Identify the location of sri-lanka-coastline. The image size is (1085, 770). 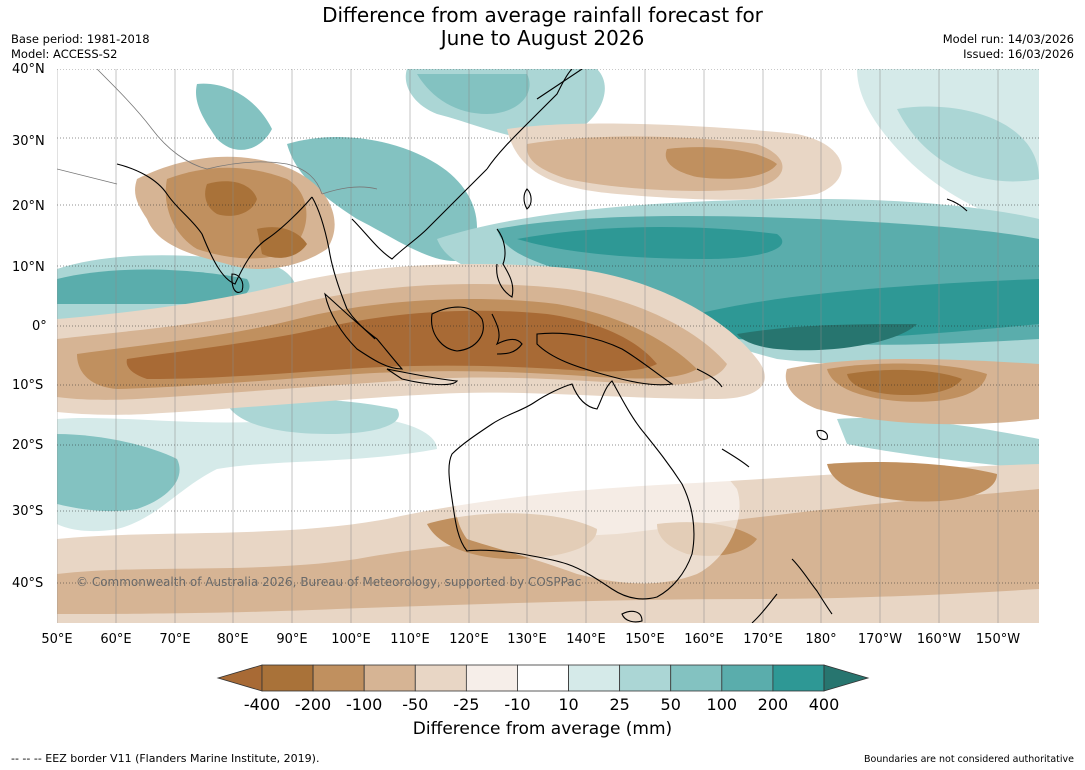
(237, 283).